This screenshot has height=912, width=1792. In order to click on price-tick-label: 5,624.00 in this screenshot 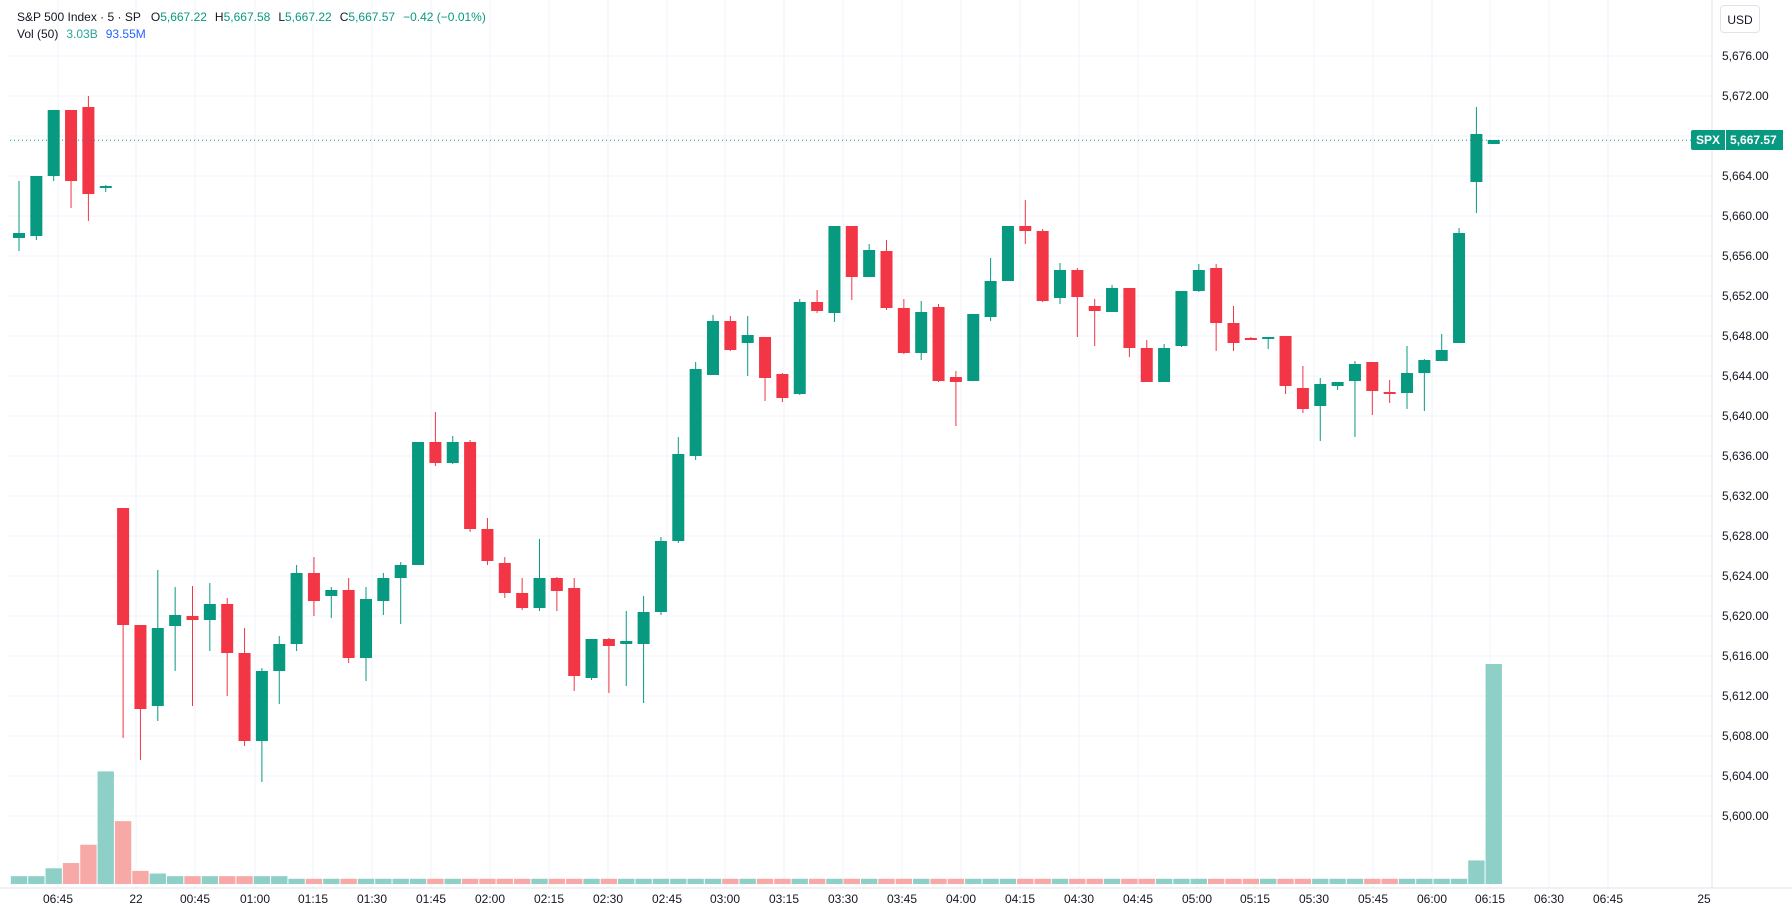, I will do `click(1745, 576)`.